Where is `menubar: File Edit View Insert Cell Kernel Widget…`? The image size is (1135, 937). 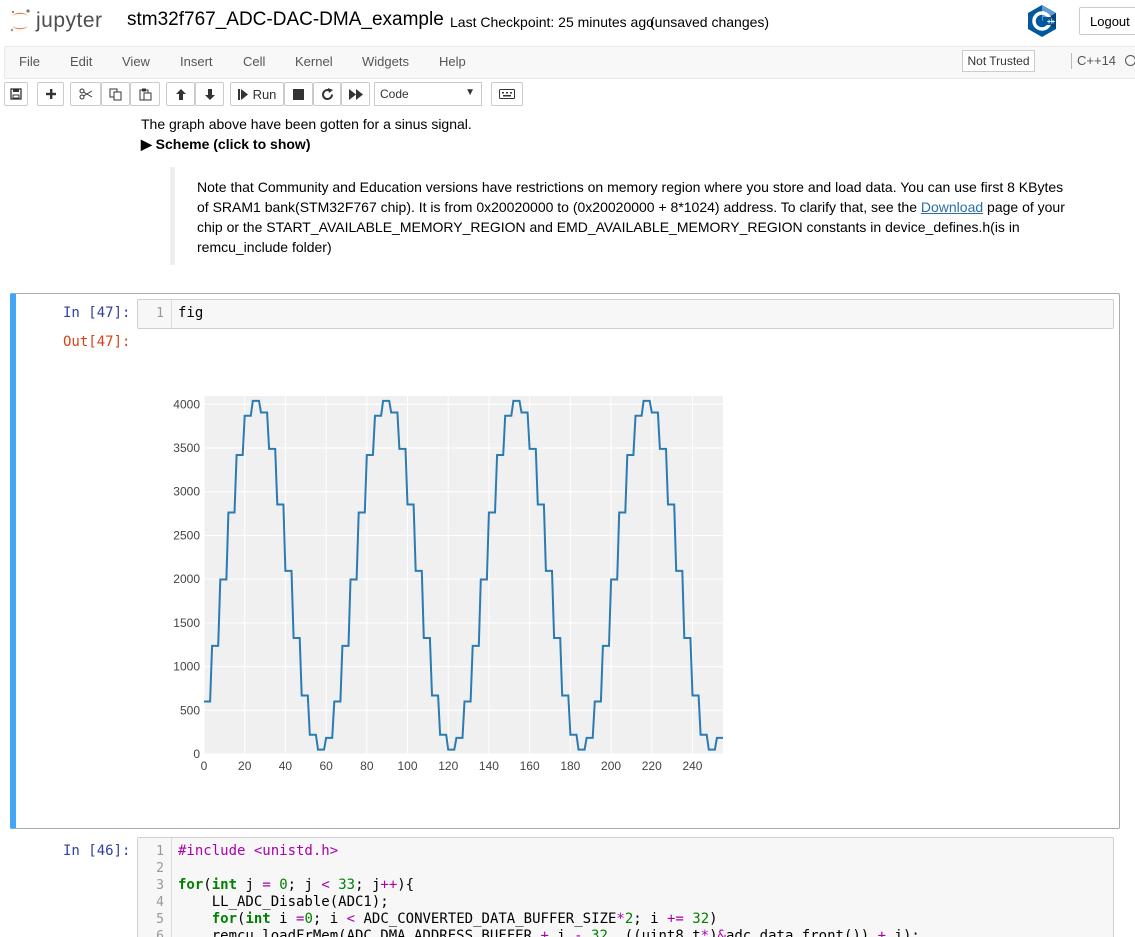
menubar: File Edit View Insert Cell Kernel Widget… is located at coordinates (569, 62).